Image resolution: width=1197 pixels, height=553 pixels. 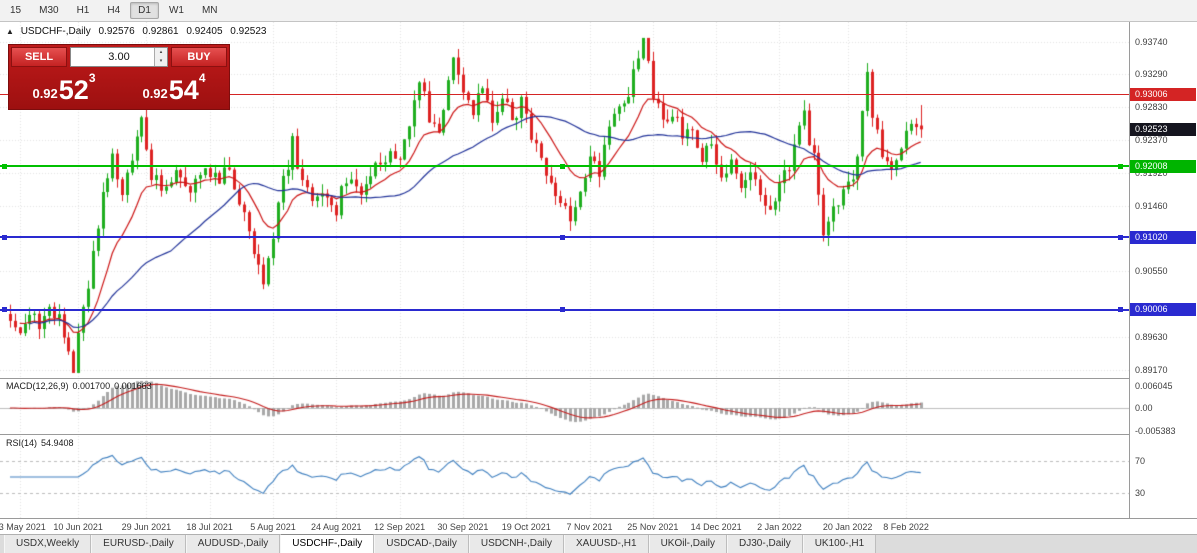 I want to click on volume-value: 3.00, so click(x=119, y=57).